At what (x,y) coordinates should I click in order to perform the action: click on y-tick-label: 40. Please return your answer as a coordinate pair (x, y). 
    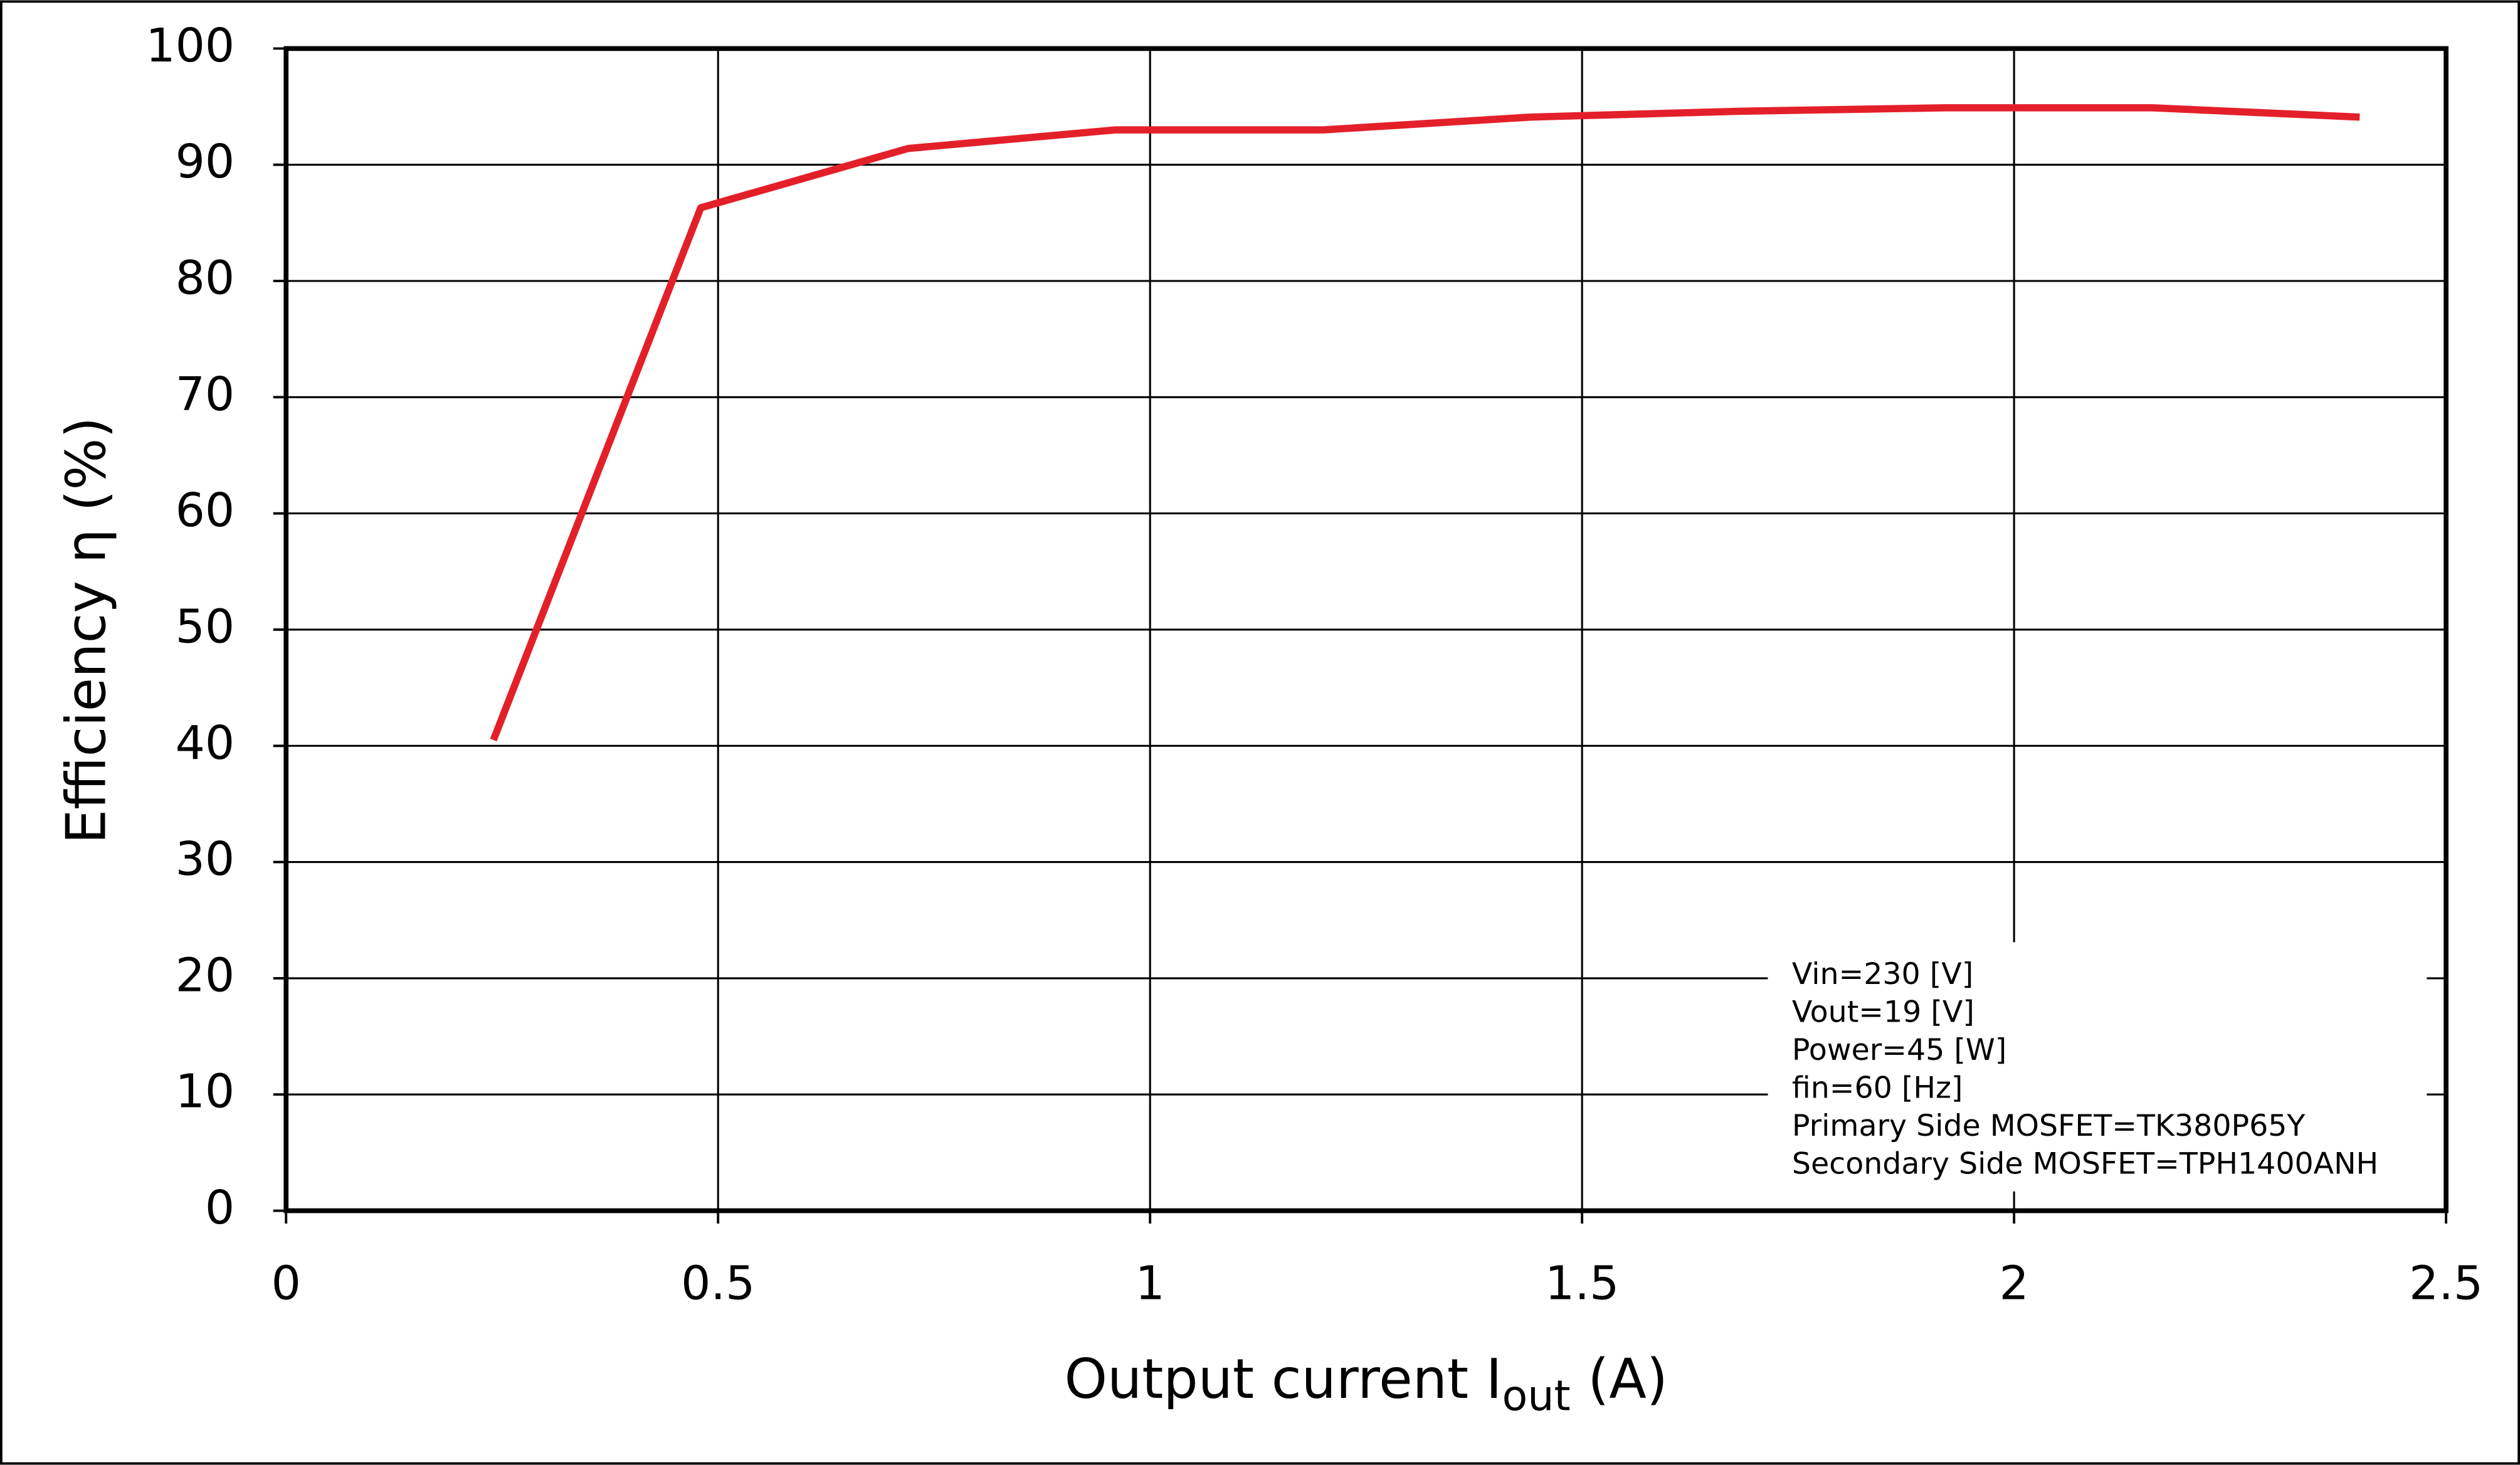
    Looking at the image, I should click on (205, 743).